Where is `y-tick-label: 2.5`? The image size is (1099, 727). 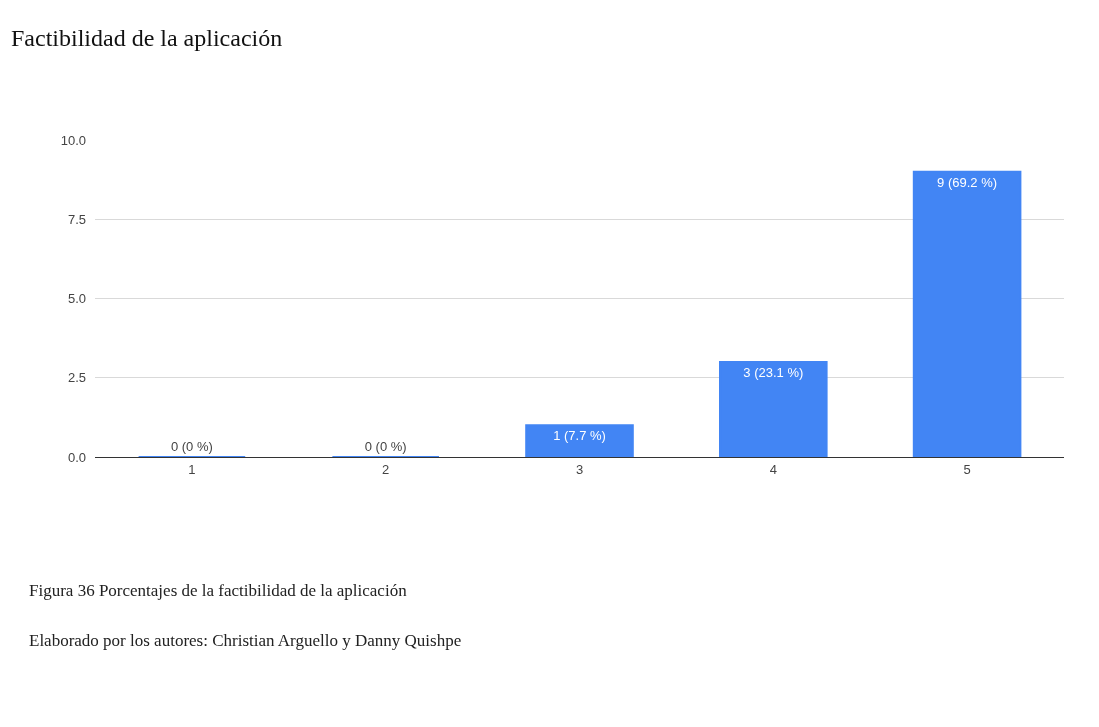
y-tick-label: 2.5 is located at coordinates (76, 378).